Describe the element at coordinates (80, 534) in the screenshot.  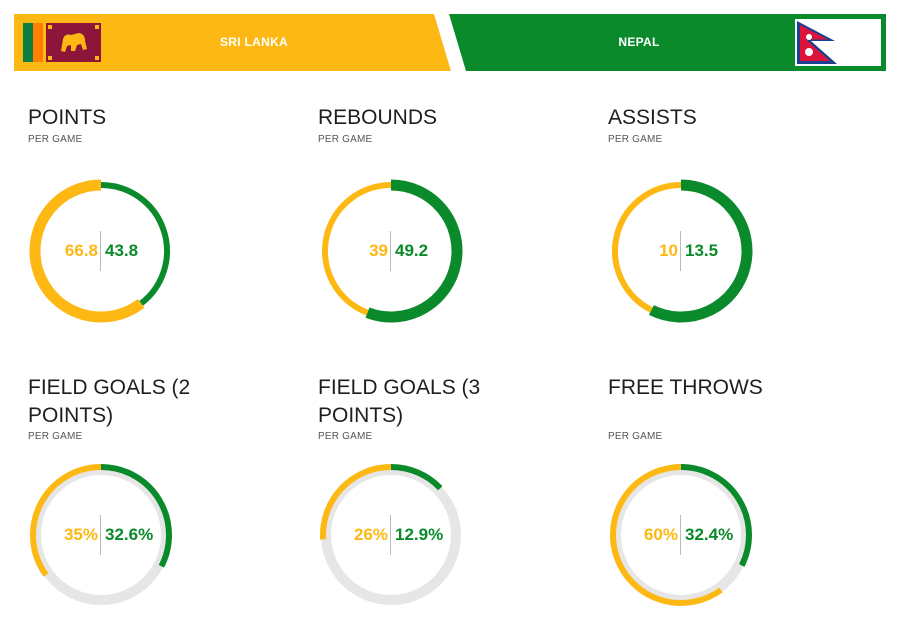
I see `left-value: 35%` at that location.